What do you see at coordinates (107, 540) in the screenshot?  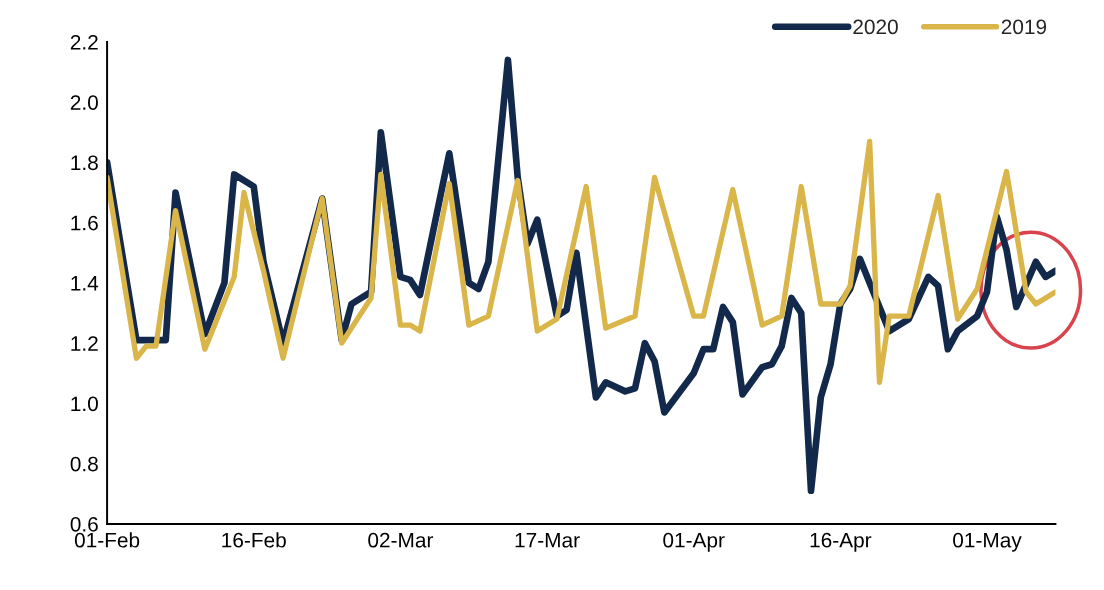 I see `x-tick-label: 01-Feb` at bounding box center [107, 540].